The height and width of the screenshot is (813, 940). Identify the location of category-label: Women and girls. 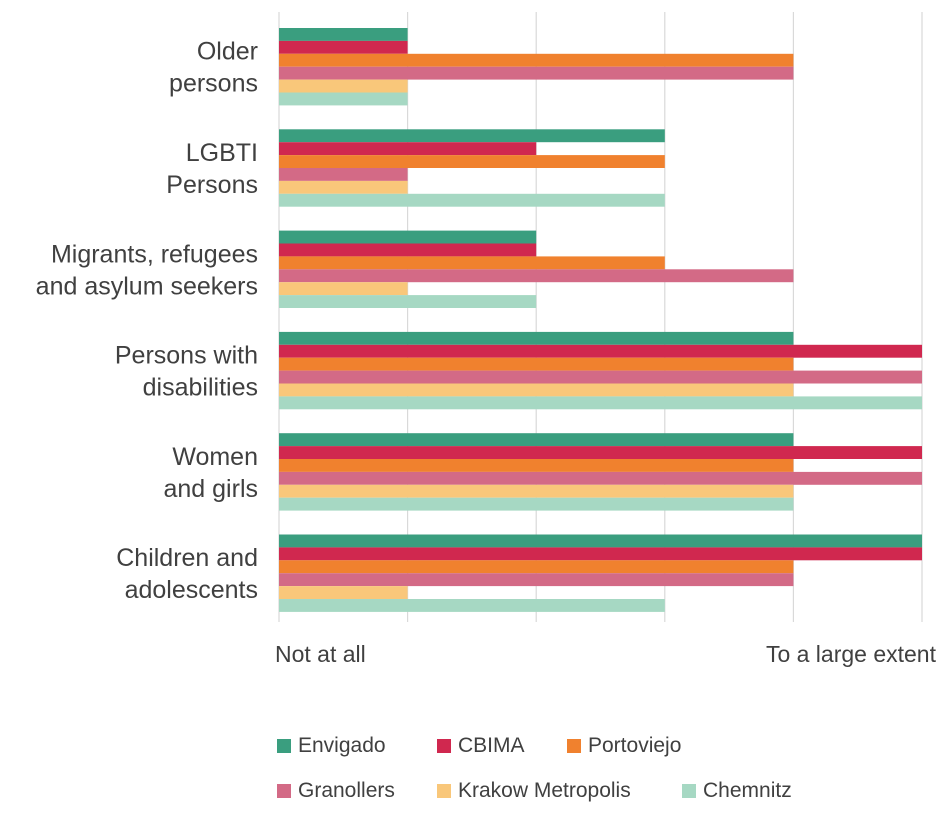
(211, 473).